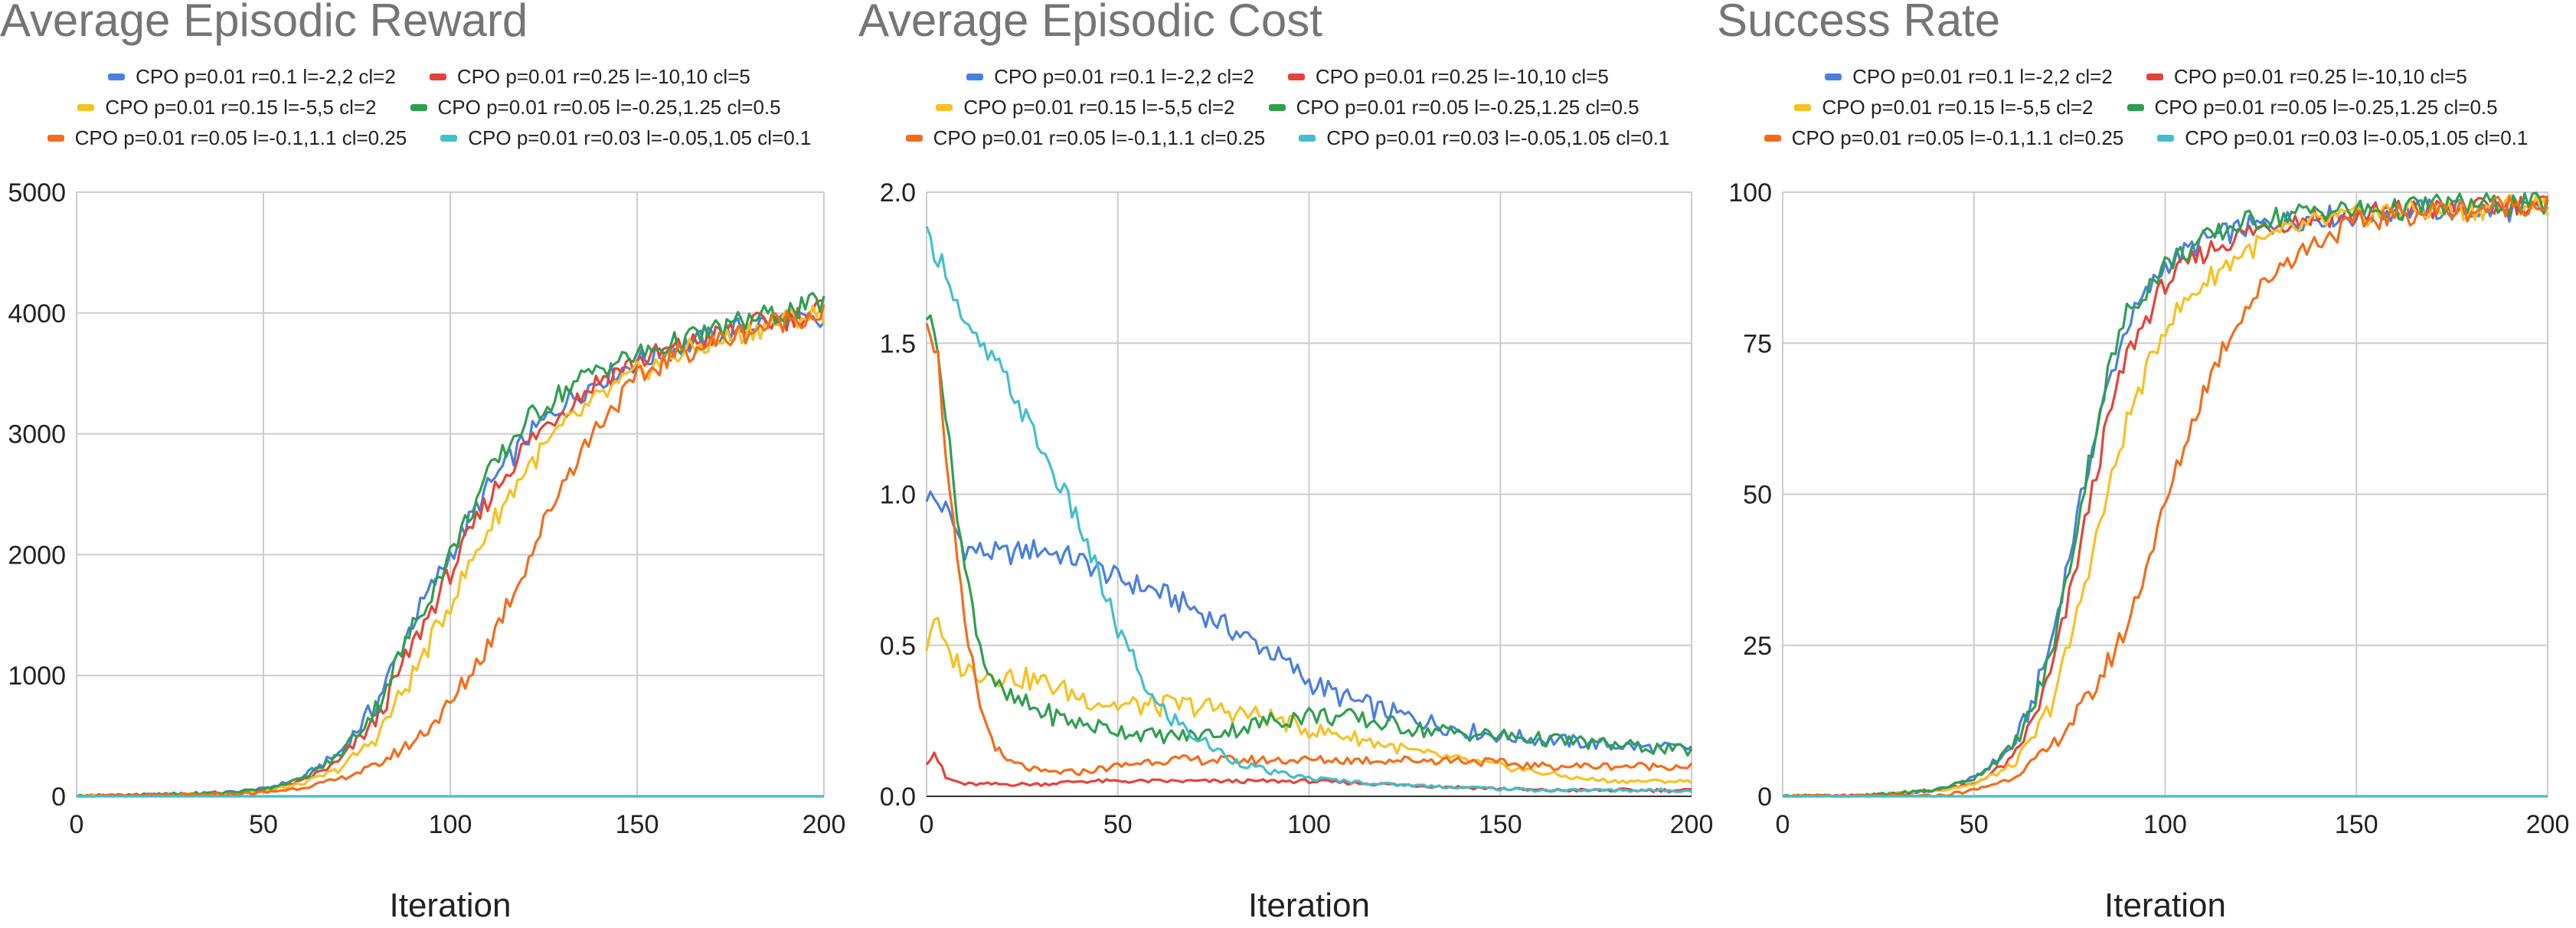 The width and height of the screenshot is (2576, 928). What do you see at coordinates (898, 193) in the screenshot?
I see `y-tick-label: 2.0` at bounding box center [898, 193].